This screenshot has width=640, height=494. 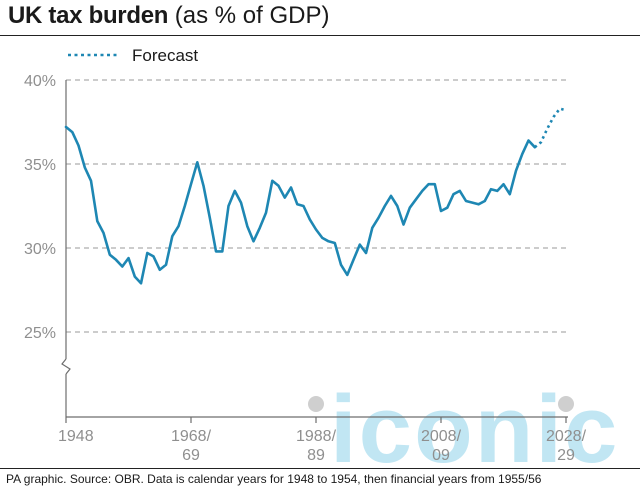 I want to click on y-tick-label-40: 40%, so click(x=40, y=81).